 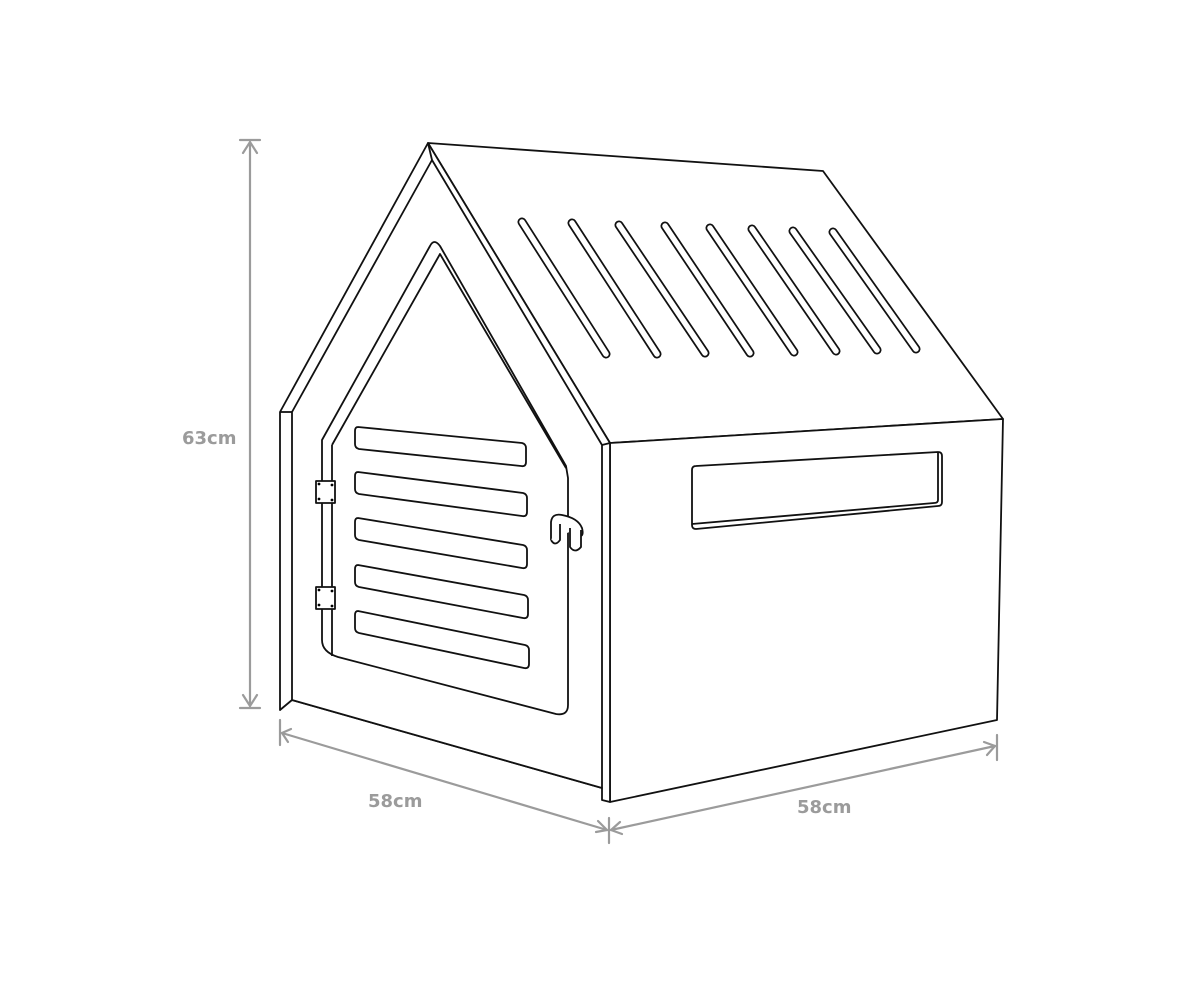 I want to click on roof-vents, so click(x=719, y=288).